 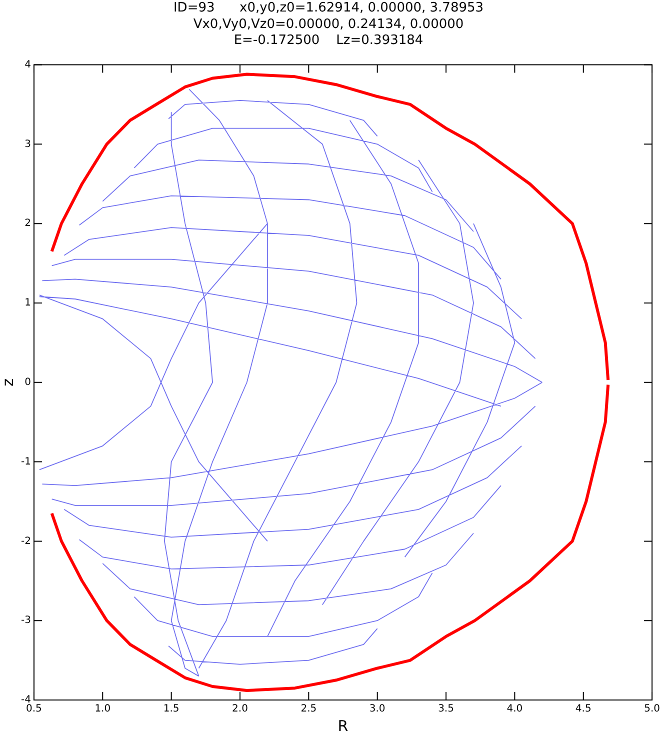 What do you see at coordinates (25, 620) in the screenshot?
I see `y-tick-label: -3` at bounding box center [25, 620].